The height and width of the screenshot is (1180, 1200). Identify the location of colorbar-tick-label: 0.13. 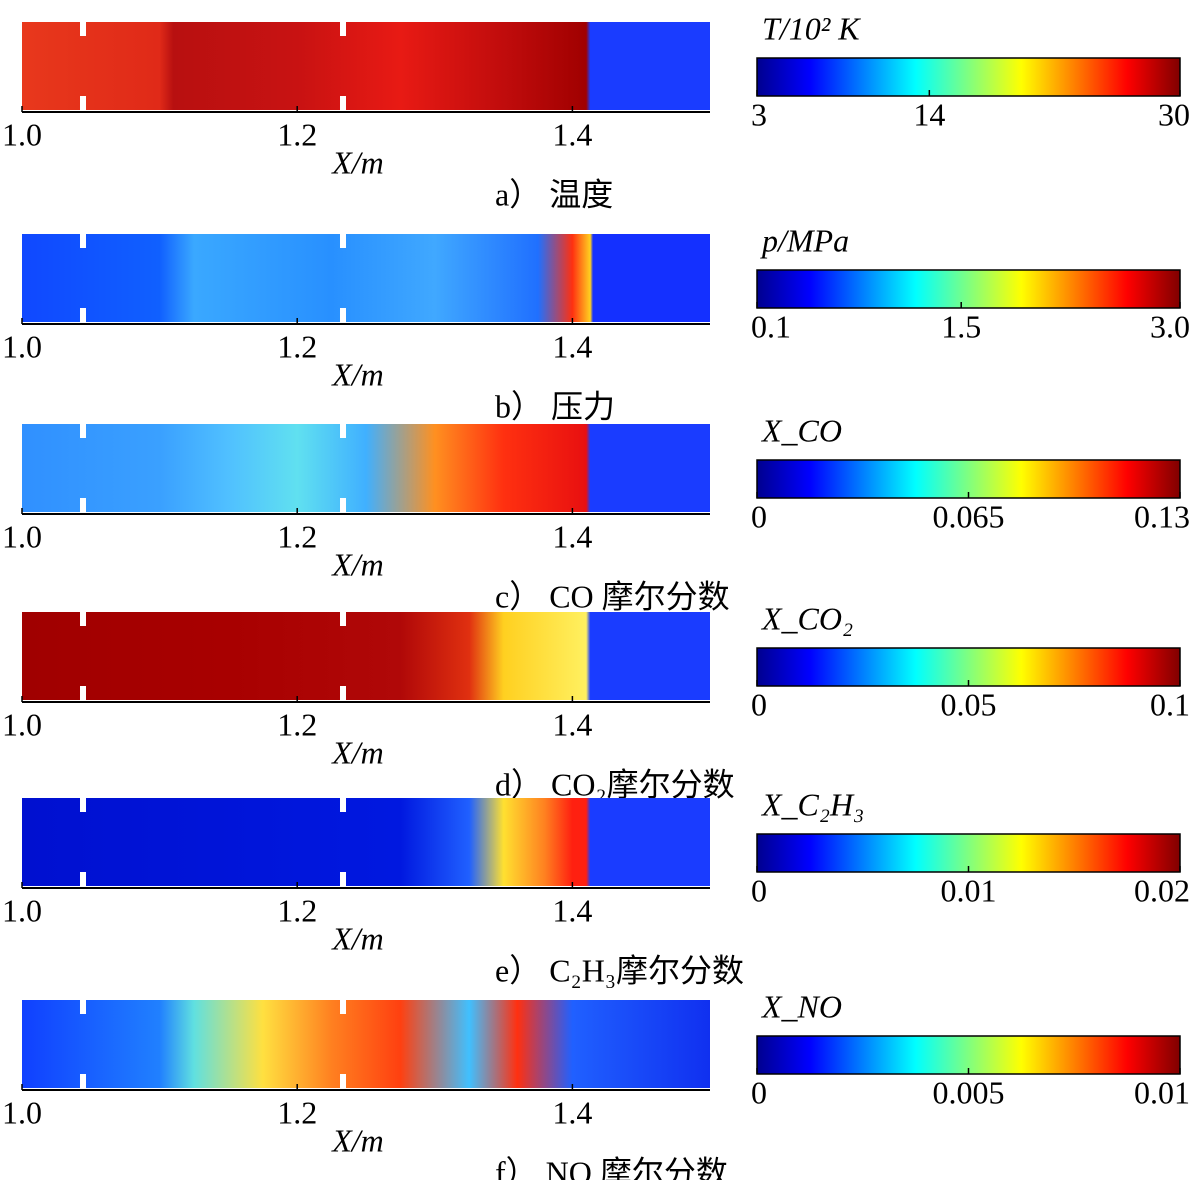
(1162, 516).